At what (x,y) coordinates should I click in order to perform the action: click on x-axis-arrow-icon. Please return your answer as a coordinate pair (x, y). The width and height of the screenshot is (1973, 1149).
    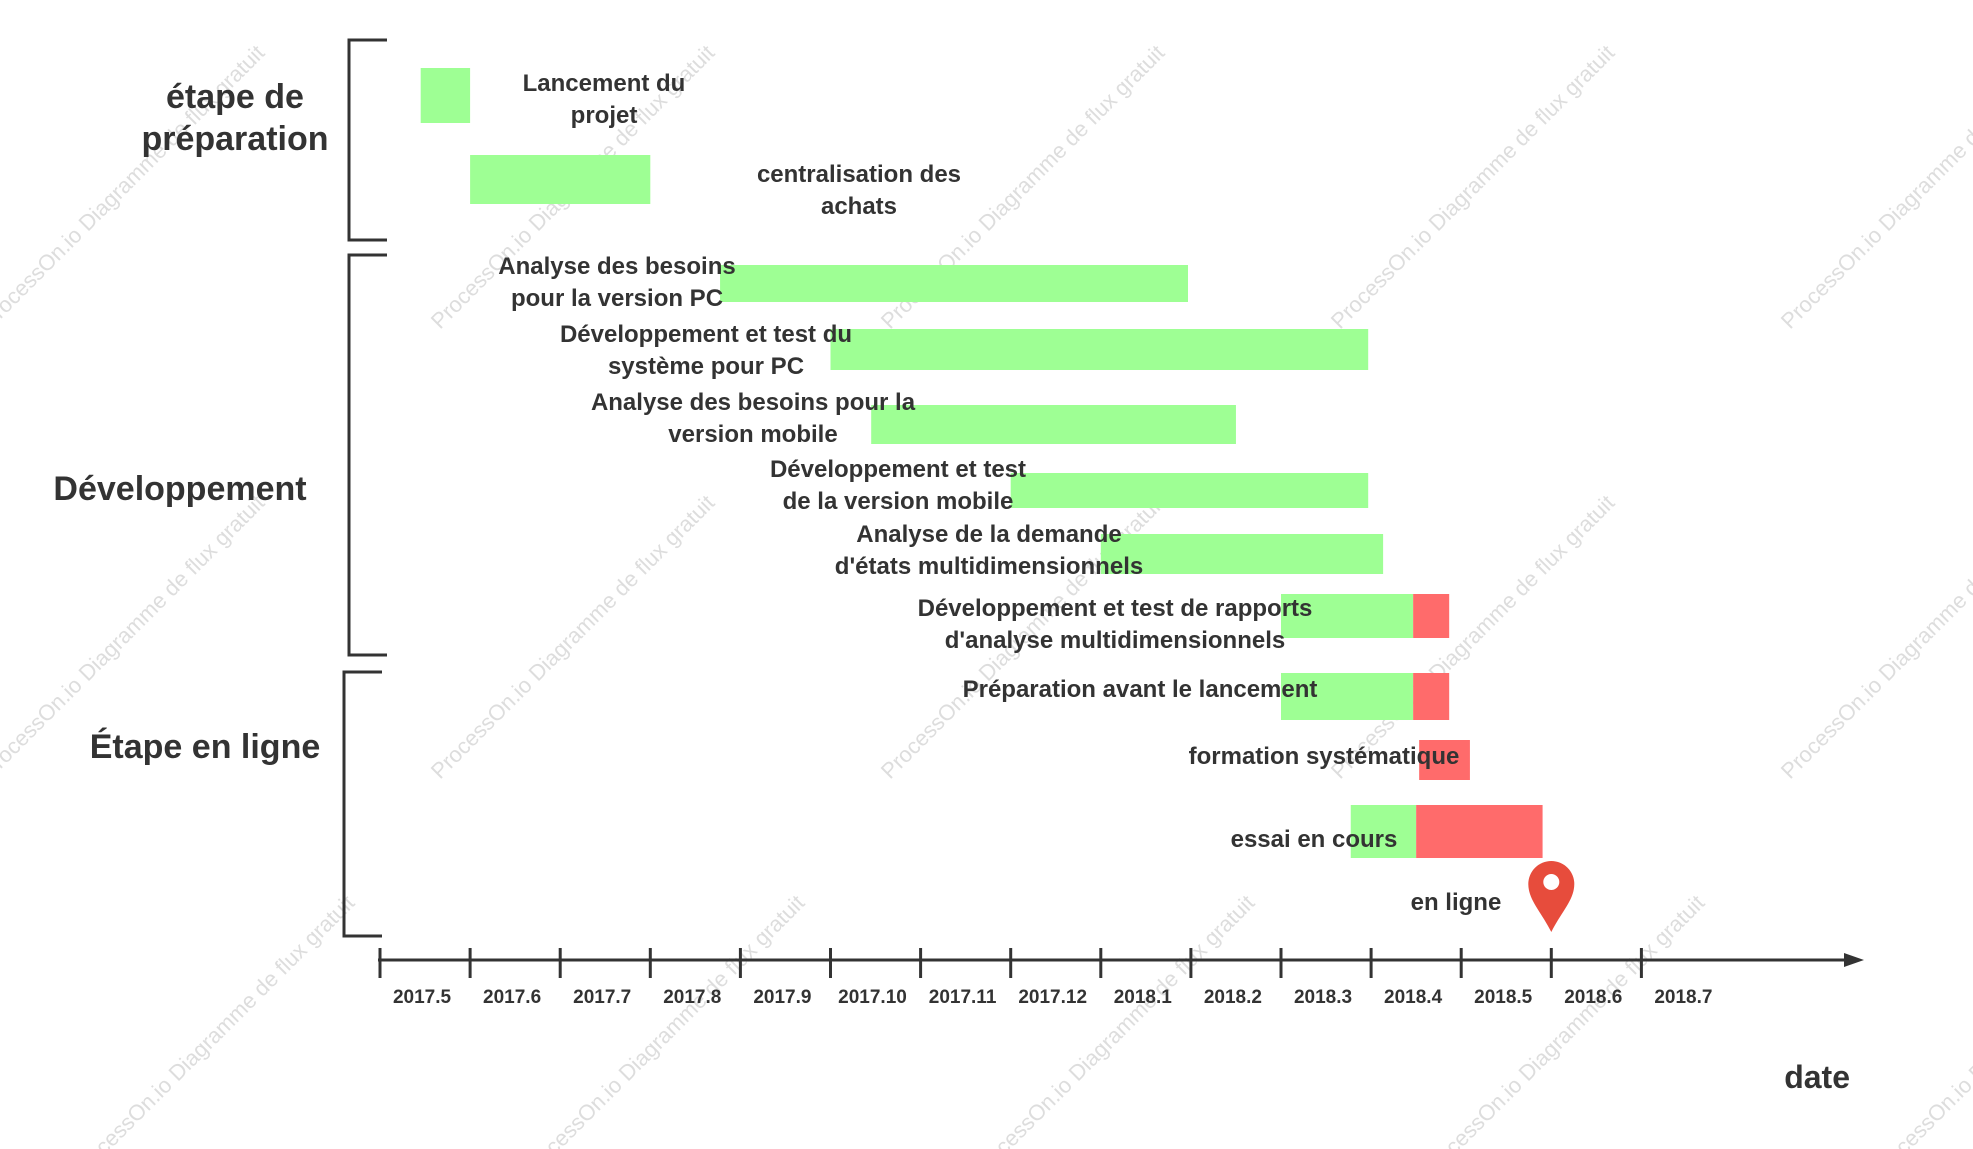
    Looking at the image, I should click on (1854, 960).